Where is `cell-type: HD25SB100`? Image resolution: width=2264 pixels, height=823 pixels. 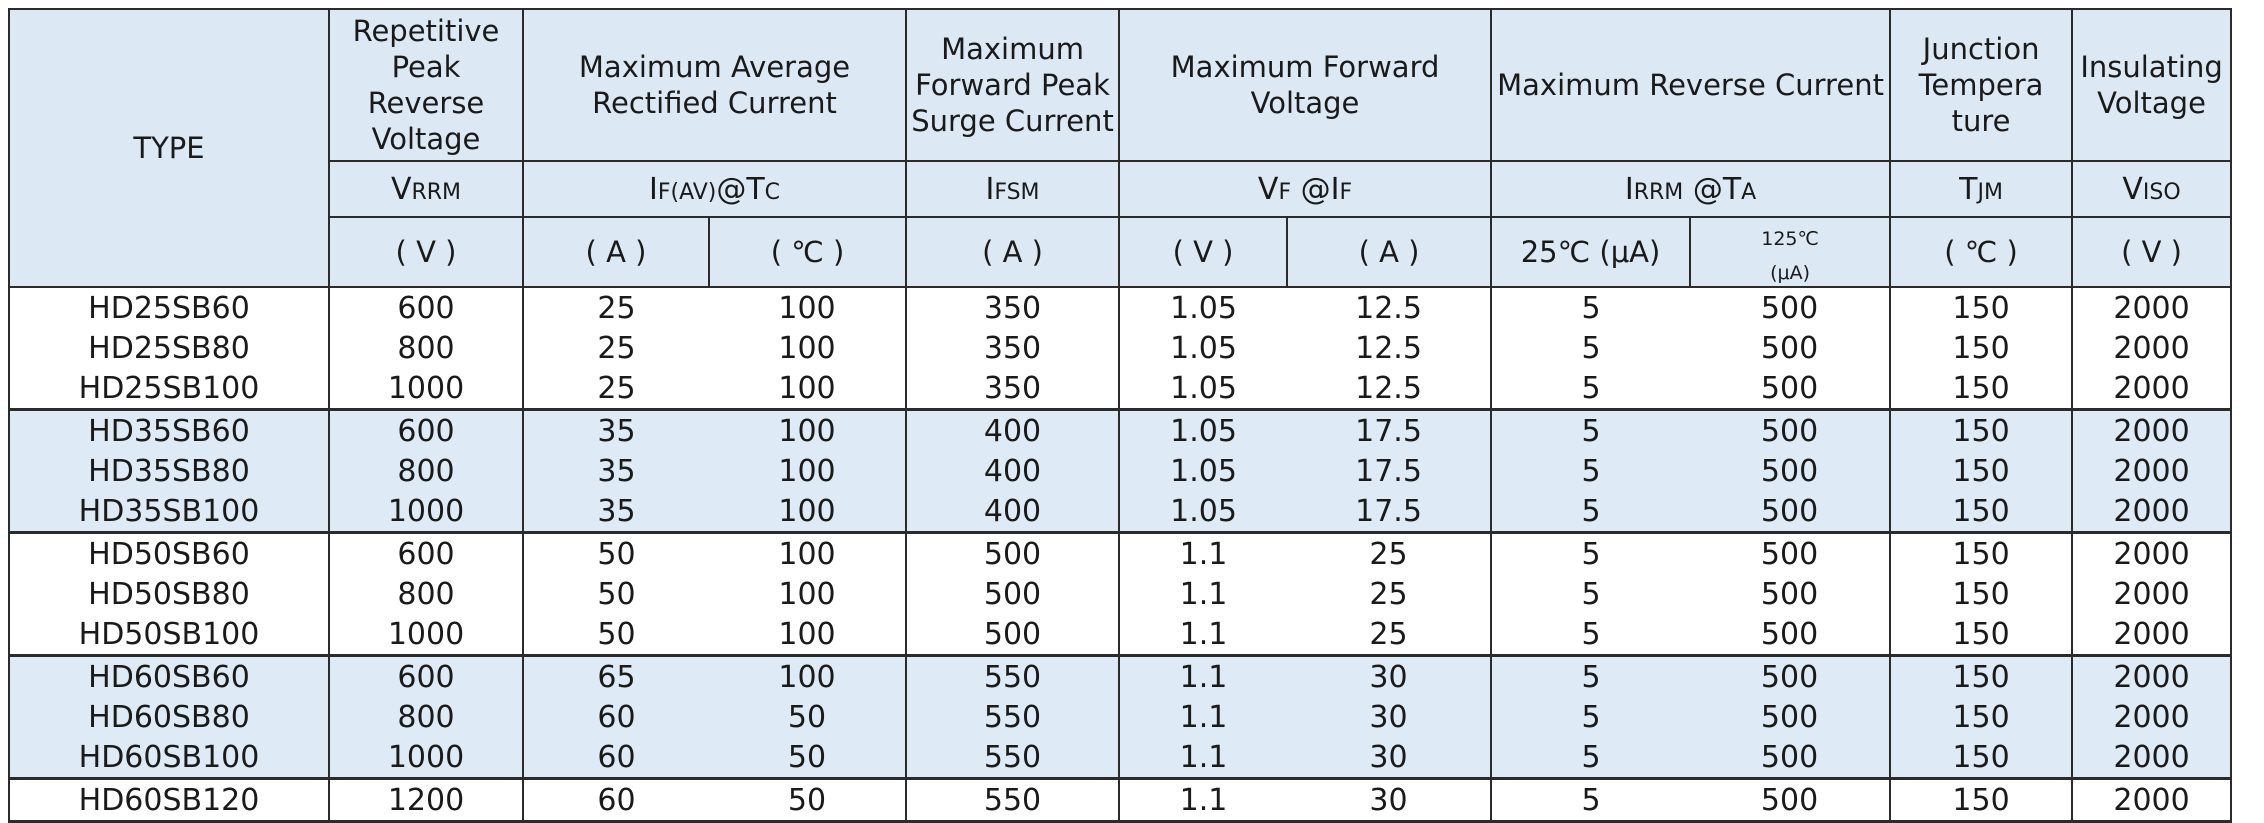
cell-type: HD25SB100 is located at coordinates (169, 389).